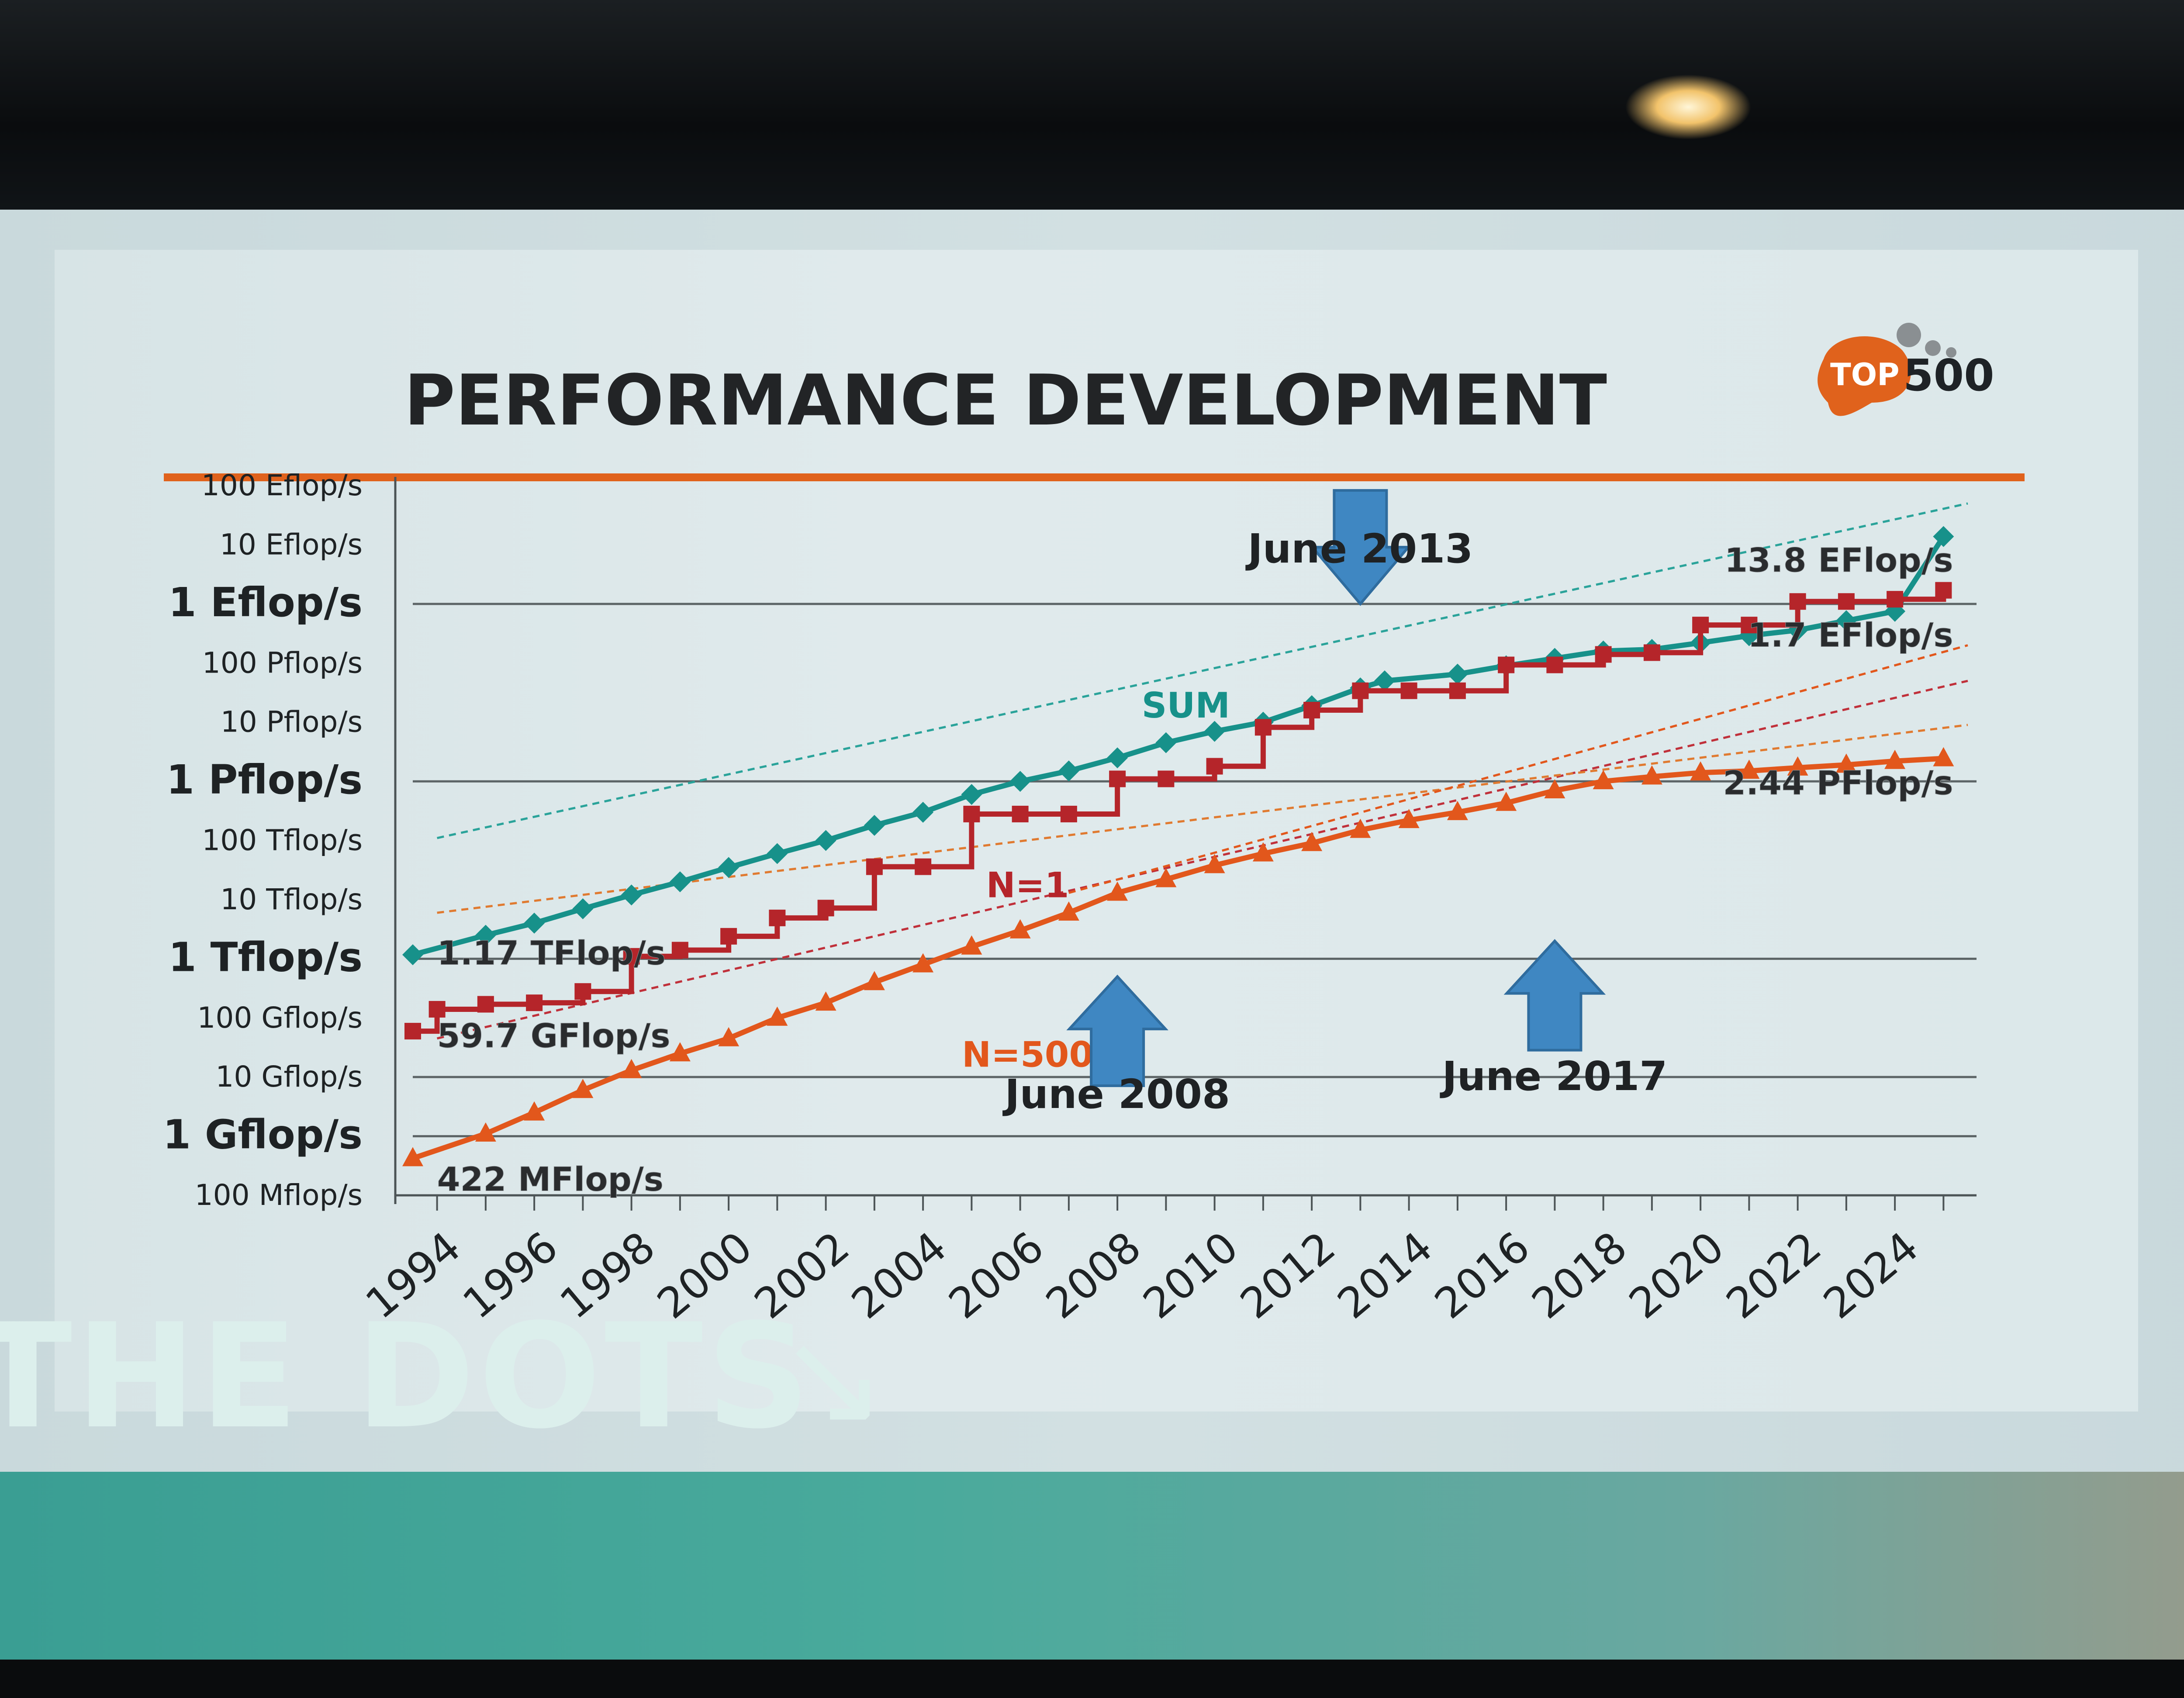 The height and width of the screenshot is (1698, 2184). Describe the element at coordinates (263, 1134) in the screenshot. I see `y-tick-label: 1 Gflop/s` at that location.